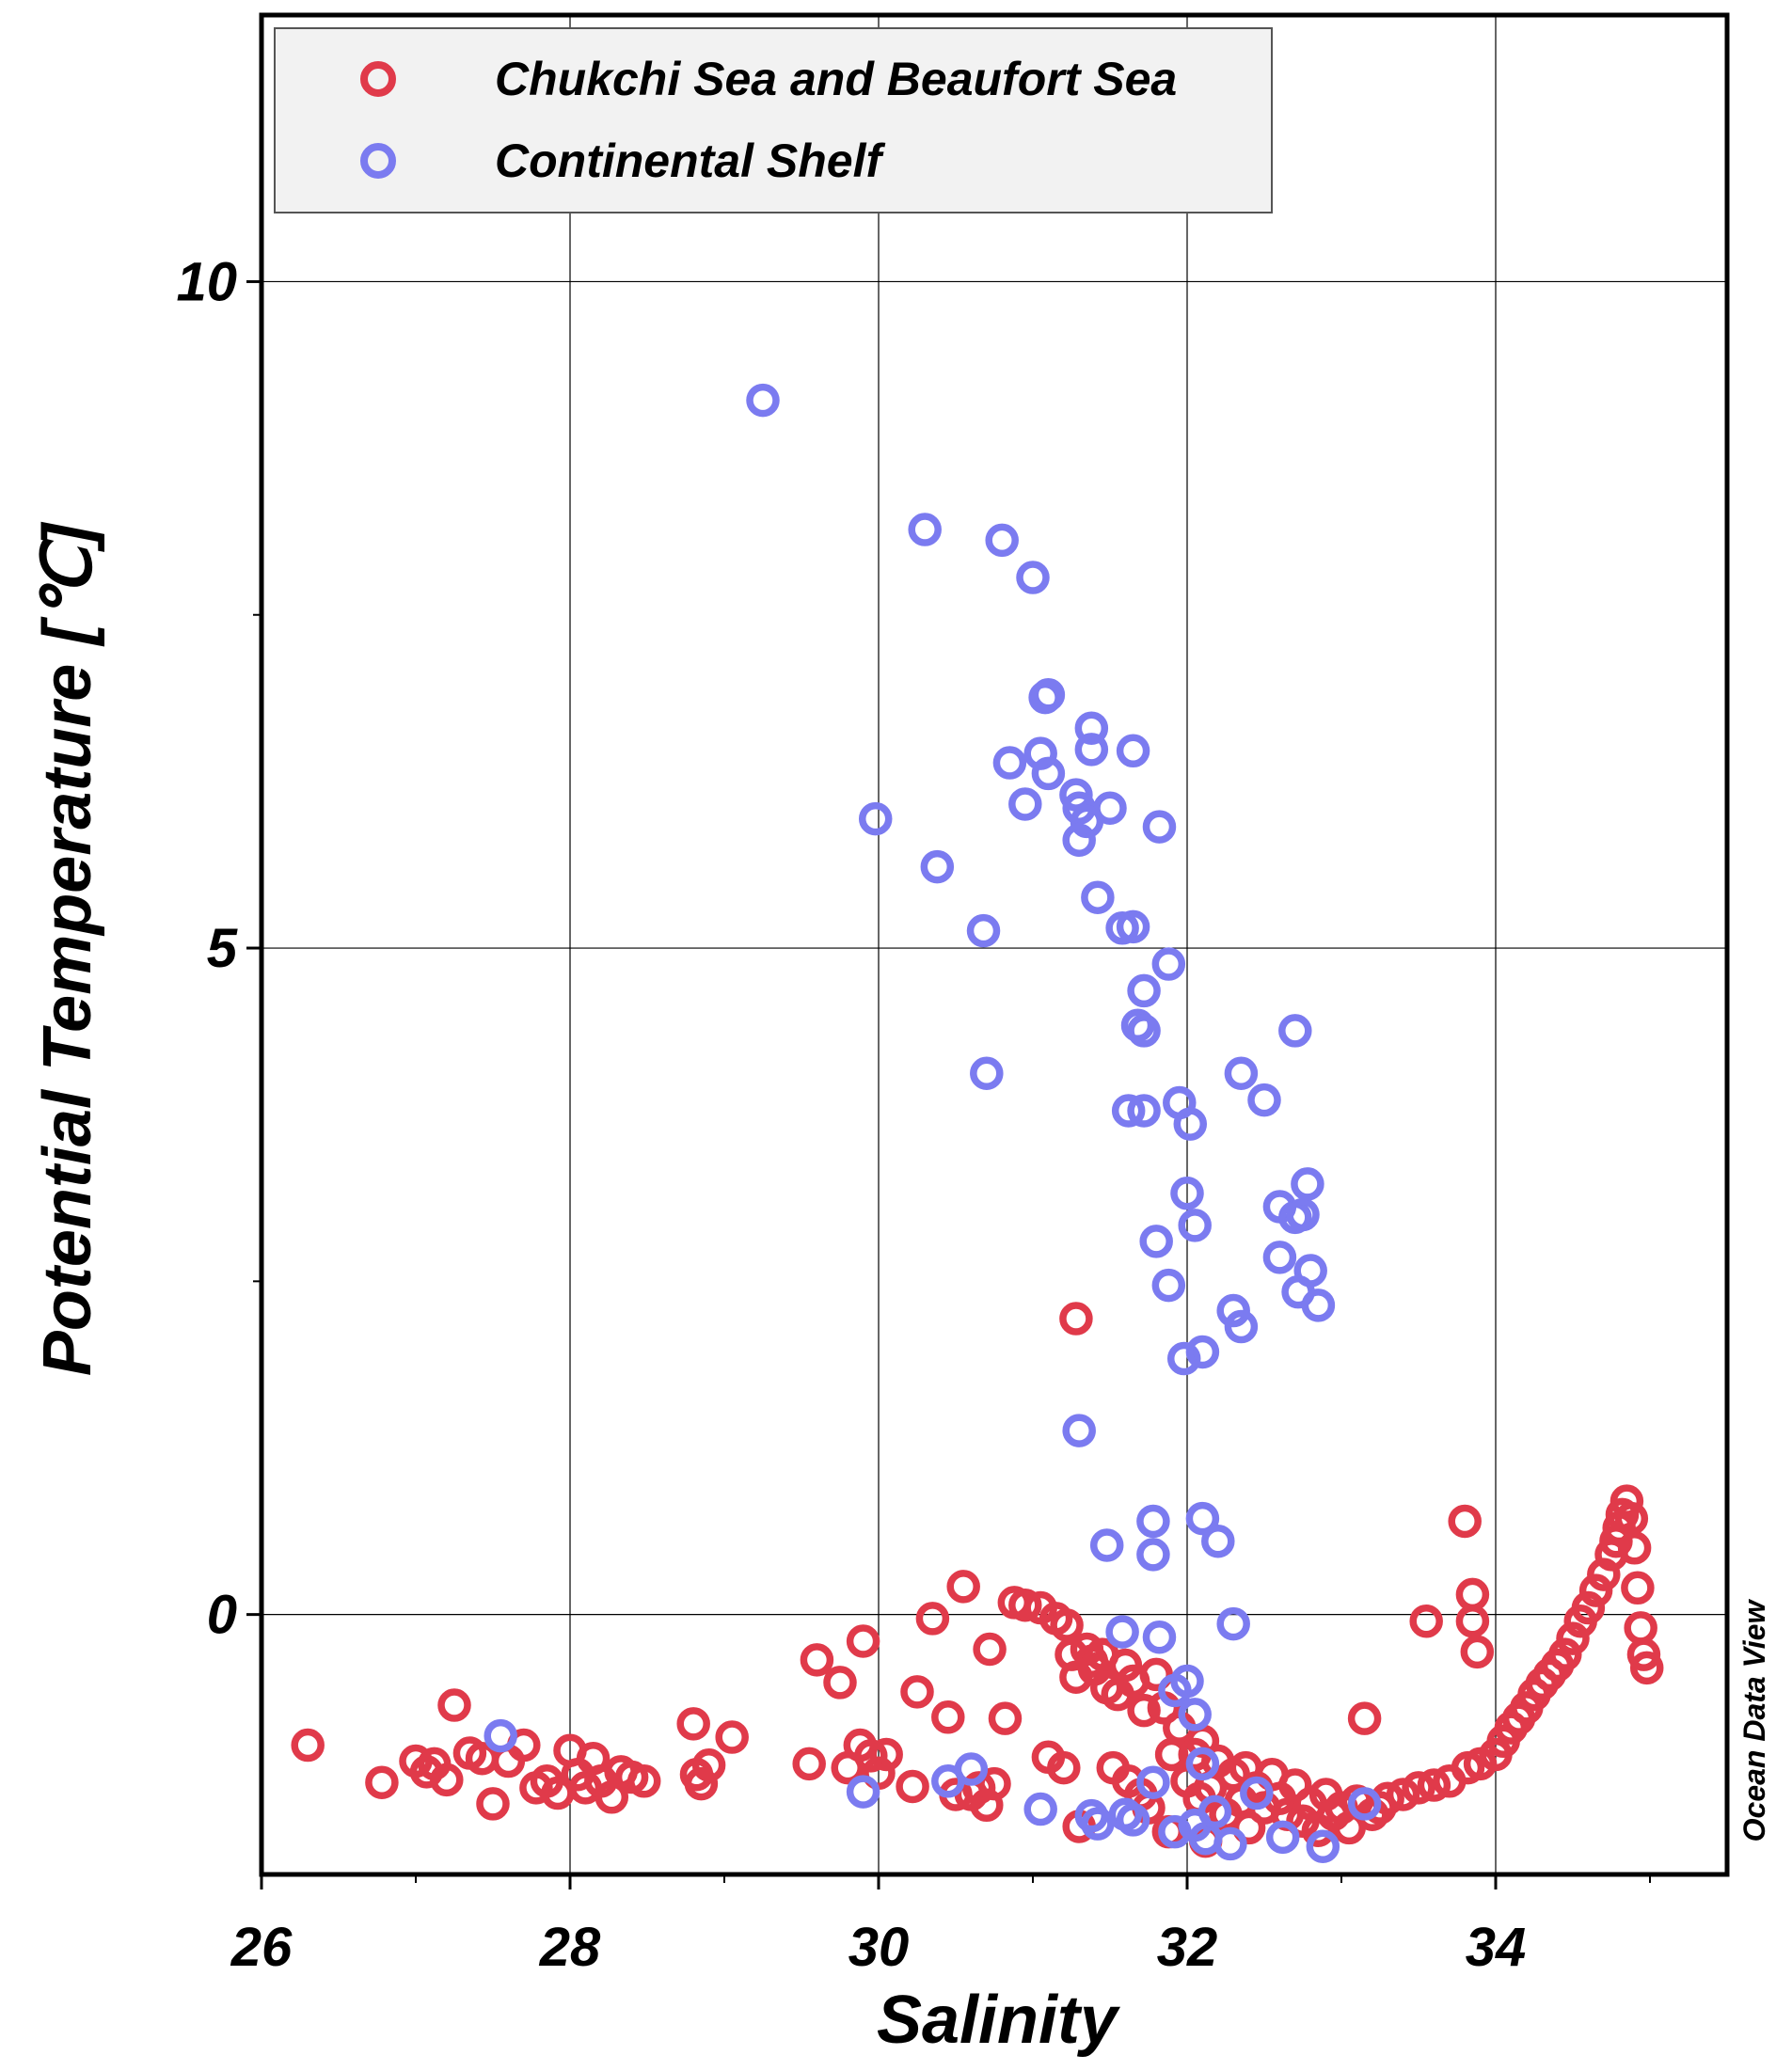 The height and width of the screenshot is (2071, 1792). What do you see at coordinates (222, 1615) in the screenshot?
I see `y-tick-label: 0` at bounding box center [222, 1615].